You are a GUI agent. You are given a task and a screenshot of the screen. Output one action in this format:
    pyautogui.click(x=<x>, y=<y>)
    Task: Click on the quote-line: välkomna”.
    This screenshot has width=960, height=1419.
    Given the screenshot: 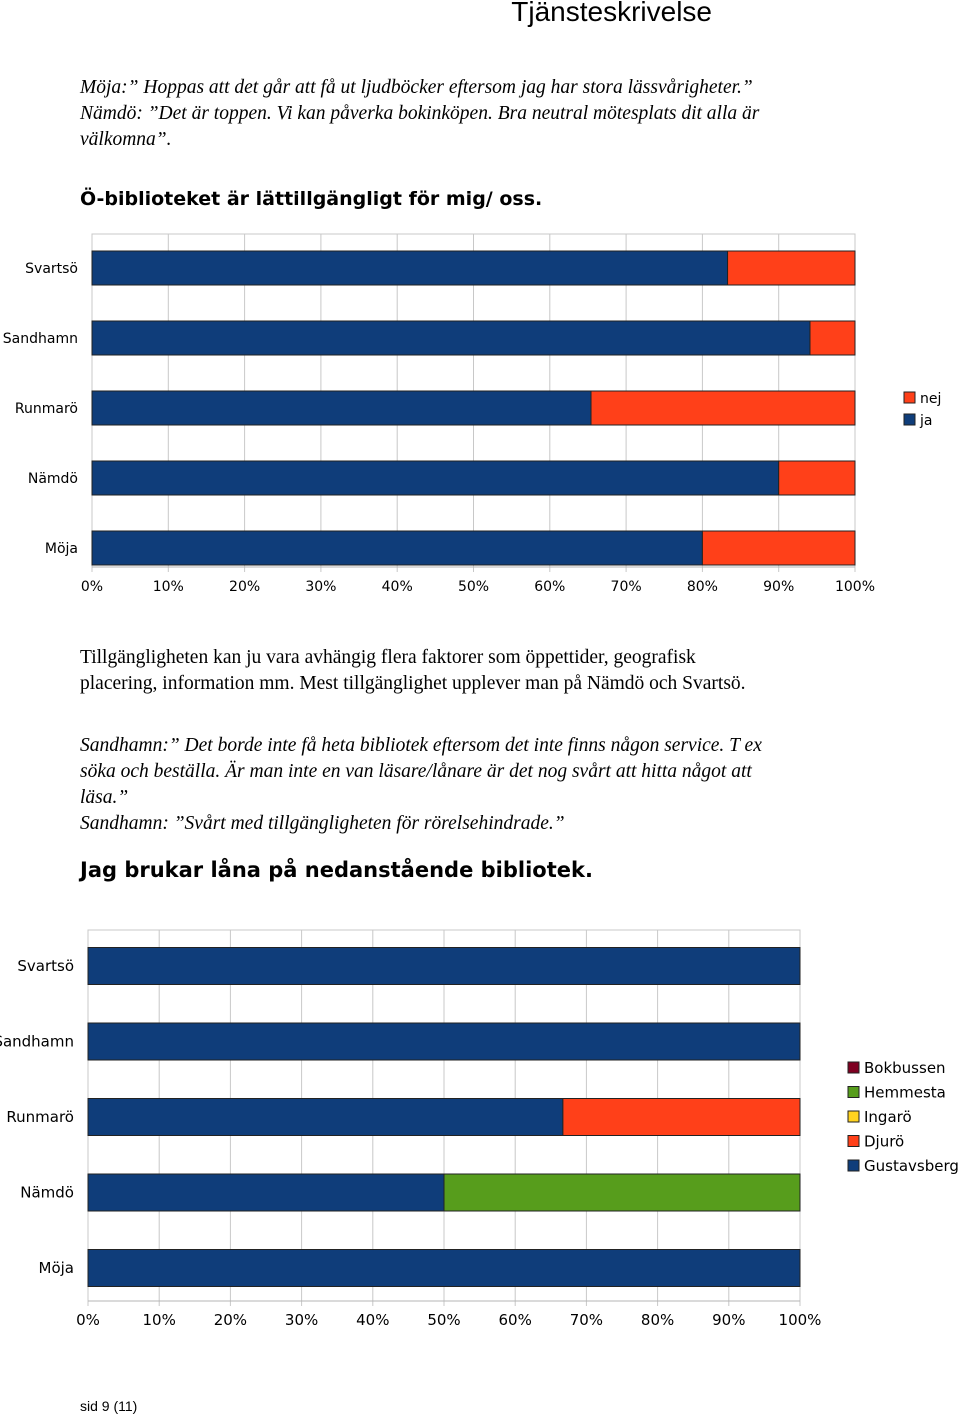 What is the action you would take?
    pyautogui.click(x=126, y=139)
    